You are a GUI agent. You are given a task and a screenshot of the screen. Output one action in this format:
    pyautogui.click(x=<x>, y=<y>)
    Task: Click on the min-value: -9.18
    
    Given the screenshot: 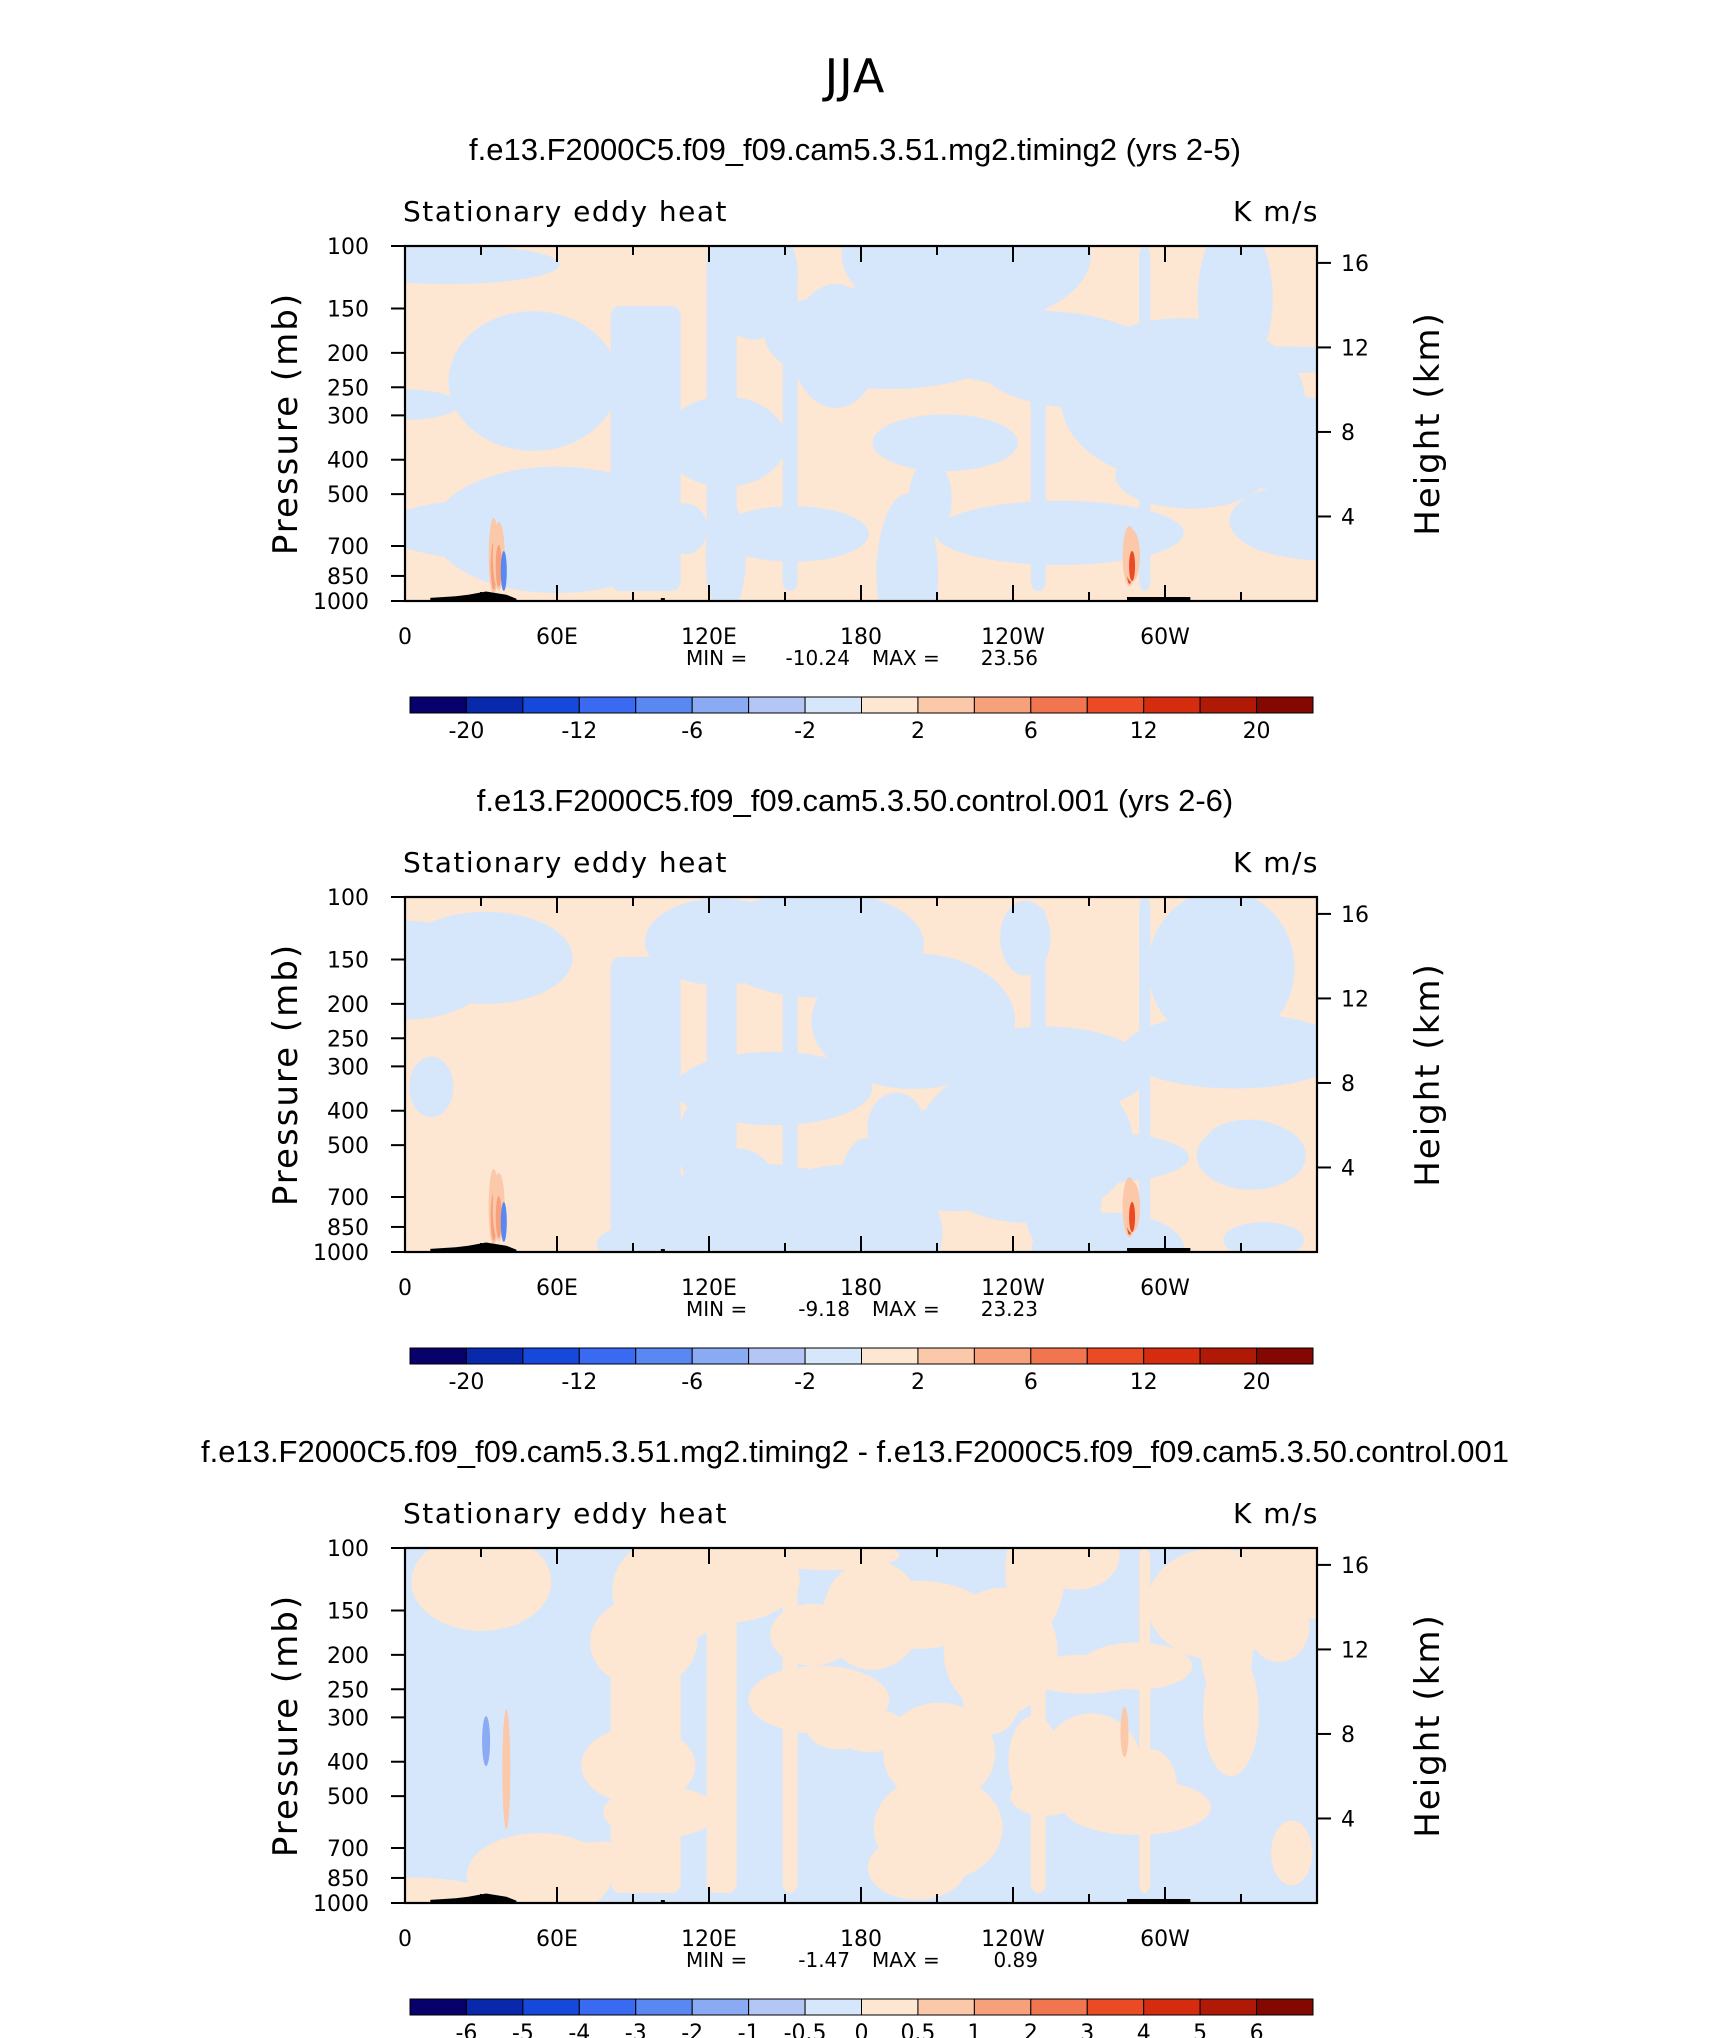 What is the action you would take?
    pyautogui.click(x=824, y=1309)
    